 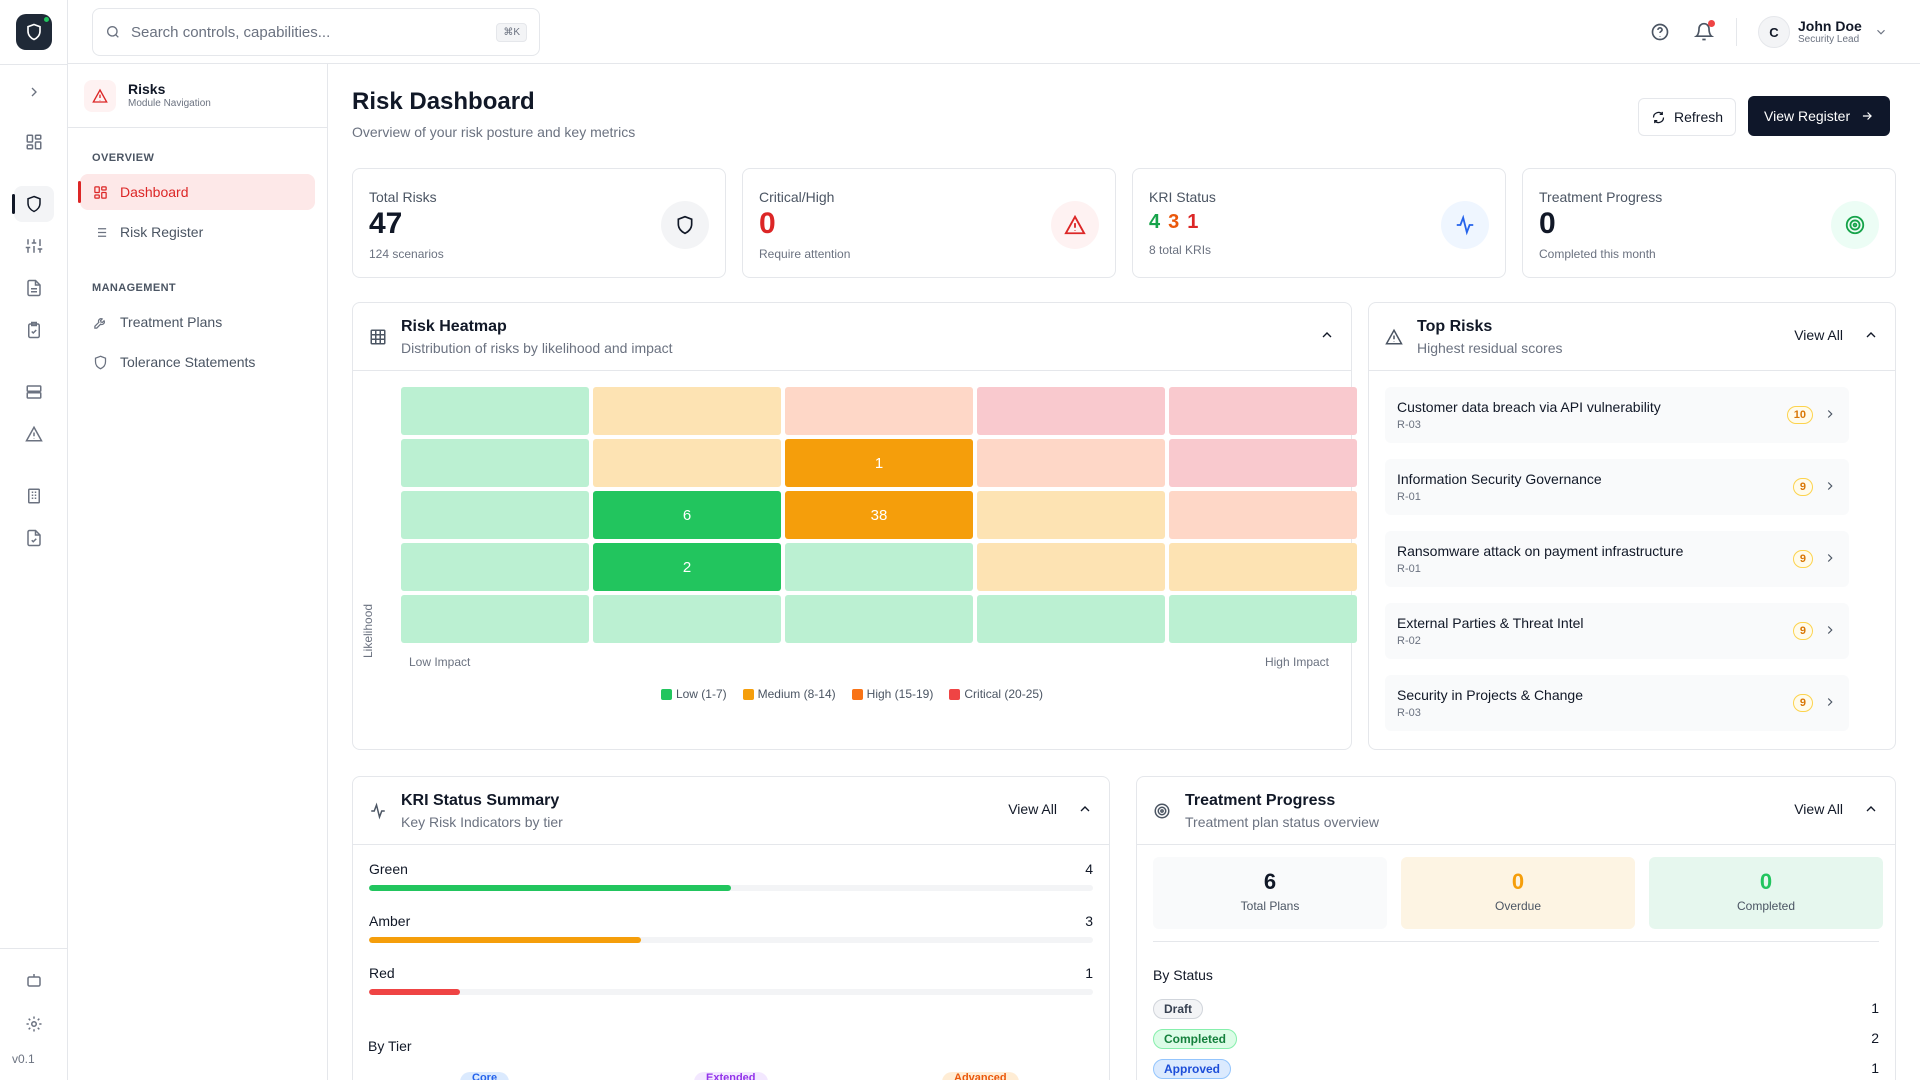 I want to click on sidebar-item-tolerance-statements: Tolerance Statements, so click(x=197, y=362).